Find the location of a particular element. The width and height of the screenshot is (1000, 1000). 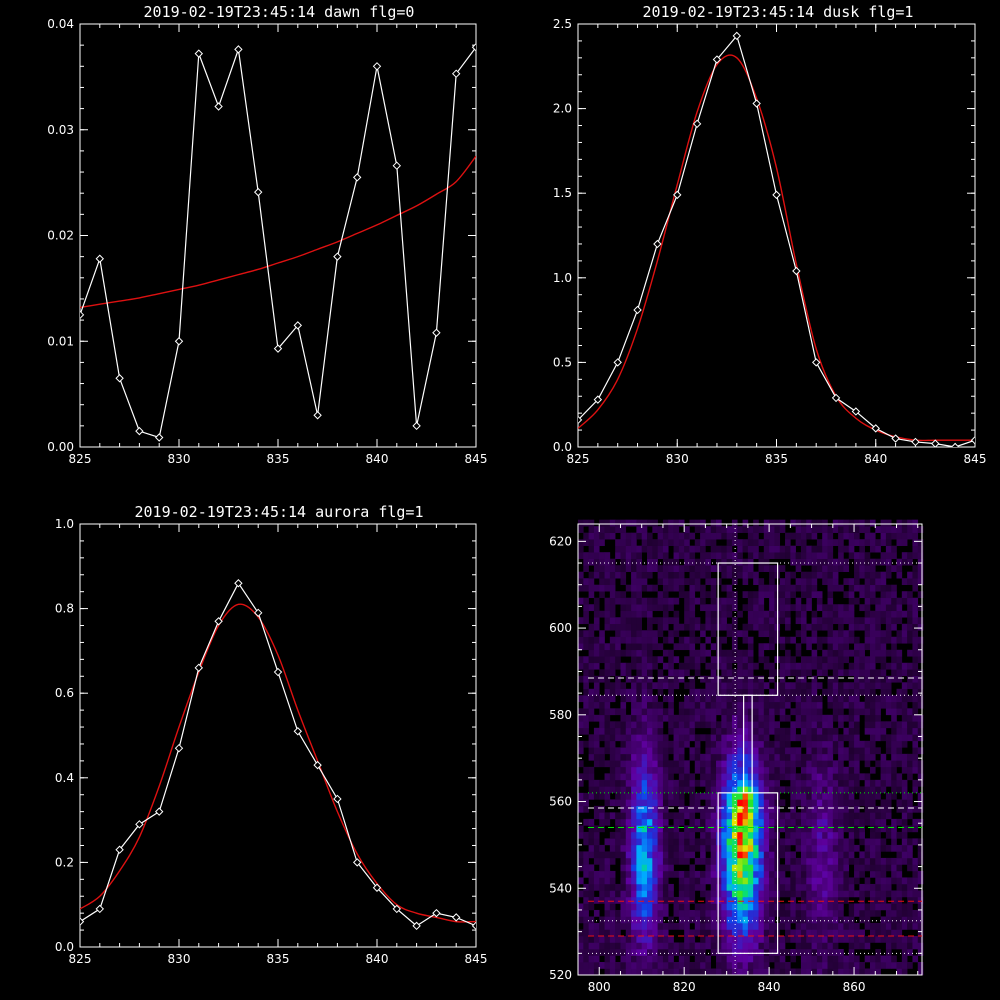

dawn-ytick-label: 0.02 is located at coordinates (60, 236).